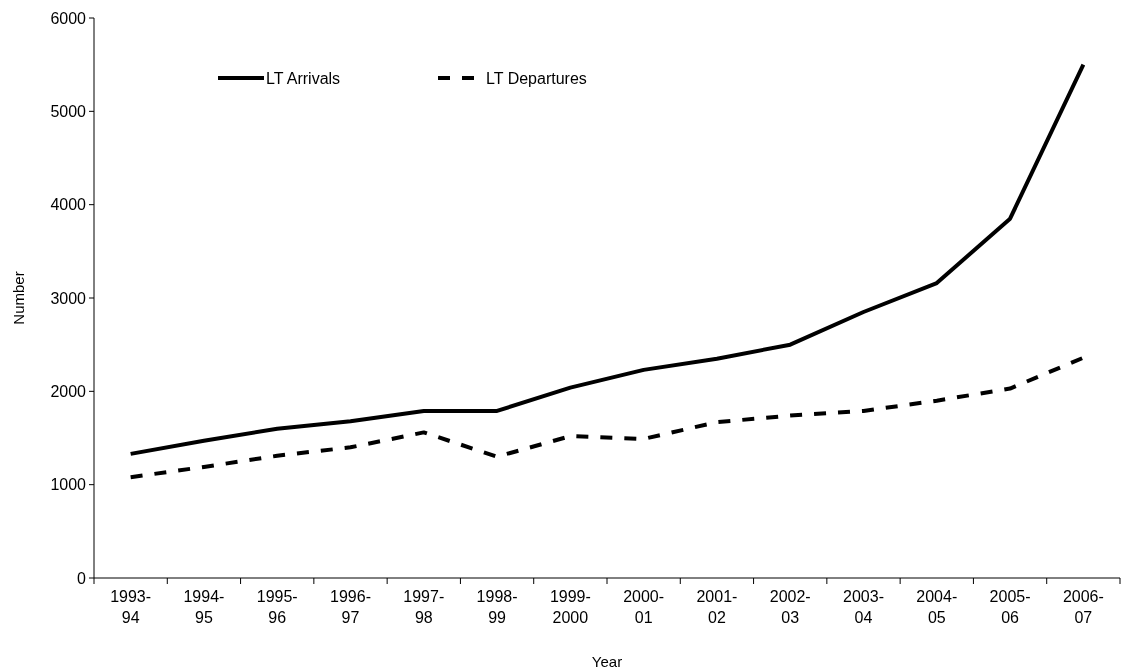  What do you see at coordinates (204, 607) in the screenshot?
I see `x-tick-label: 1994- 95` at bounding box center [204, 607].